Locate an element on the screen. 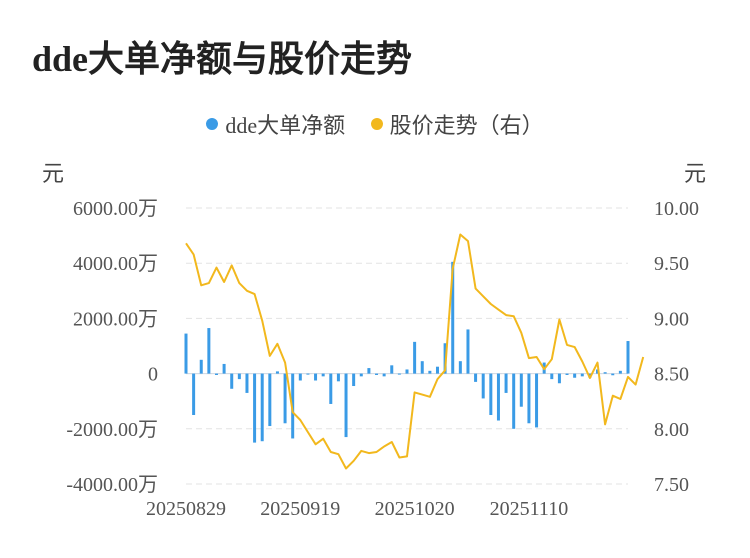 This screenshot has width=750, height=558. x-tick-label: 20251110 is located at coordinates (529, 509).